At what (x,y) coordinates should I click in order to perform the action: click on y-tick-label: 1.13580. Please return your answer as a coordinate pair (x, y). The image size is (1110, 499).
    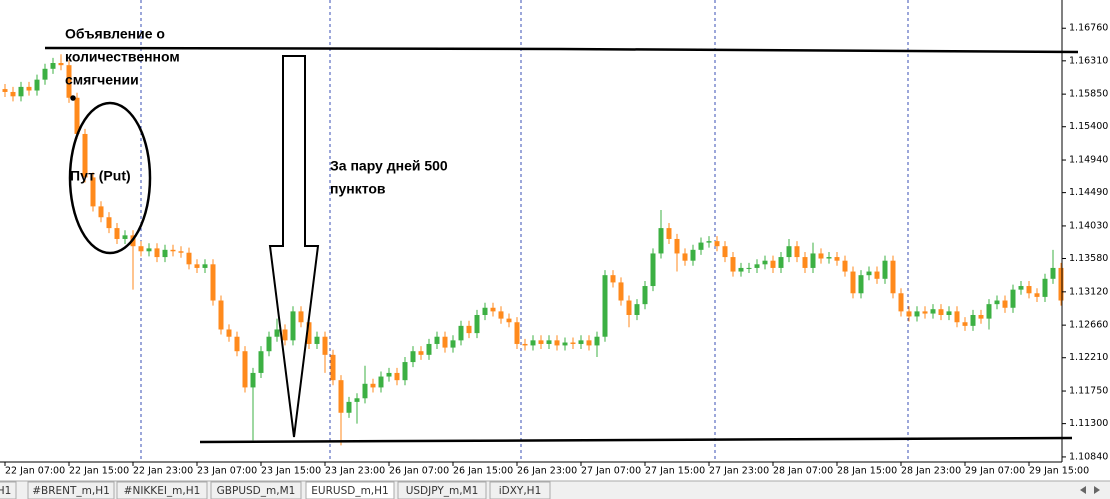
    Looking at the image, I should click on (1088, 258).